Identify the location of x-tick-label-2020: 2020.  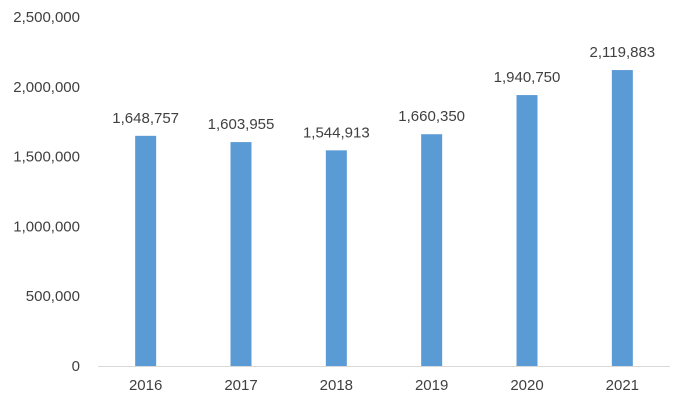
(526, 385).